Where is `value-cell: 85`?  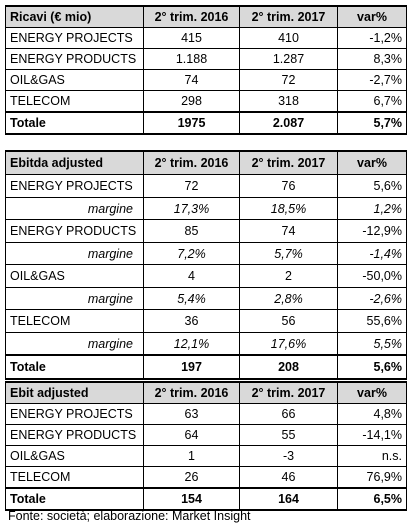 value-cell: 85 is located at coordinates (191, 231).